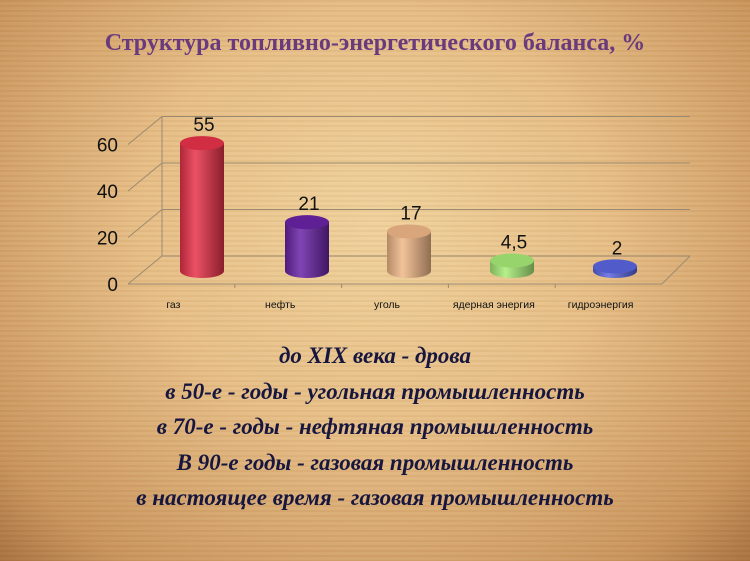  Describe the element at coordinates (308, 204) in the screenshot. I see `data-label: 21` at that location.